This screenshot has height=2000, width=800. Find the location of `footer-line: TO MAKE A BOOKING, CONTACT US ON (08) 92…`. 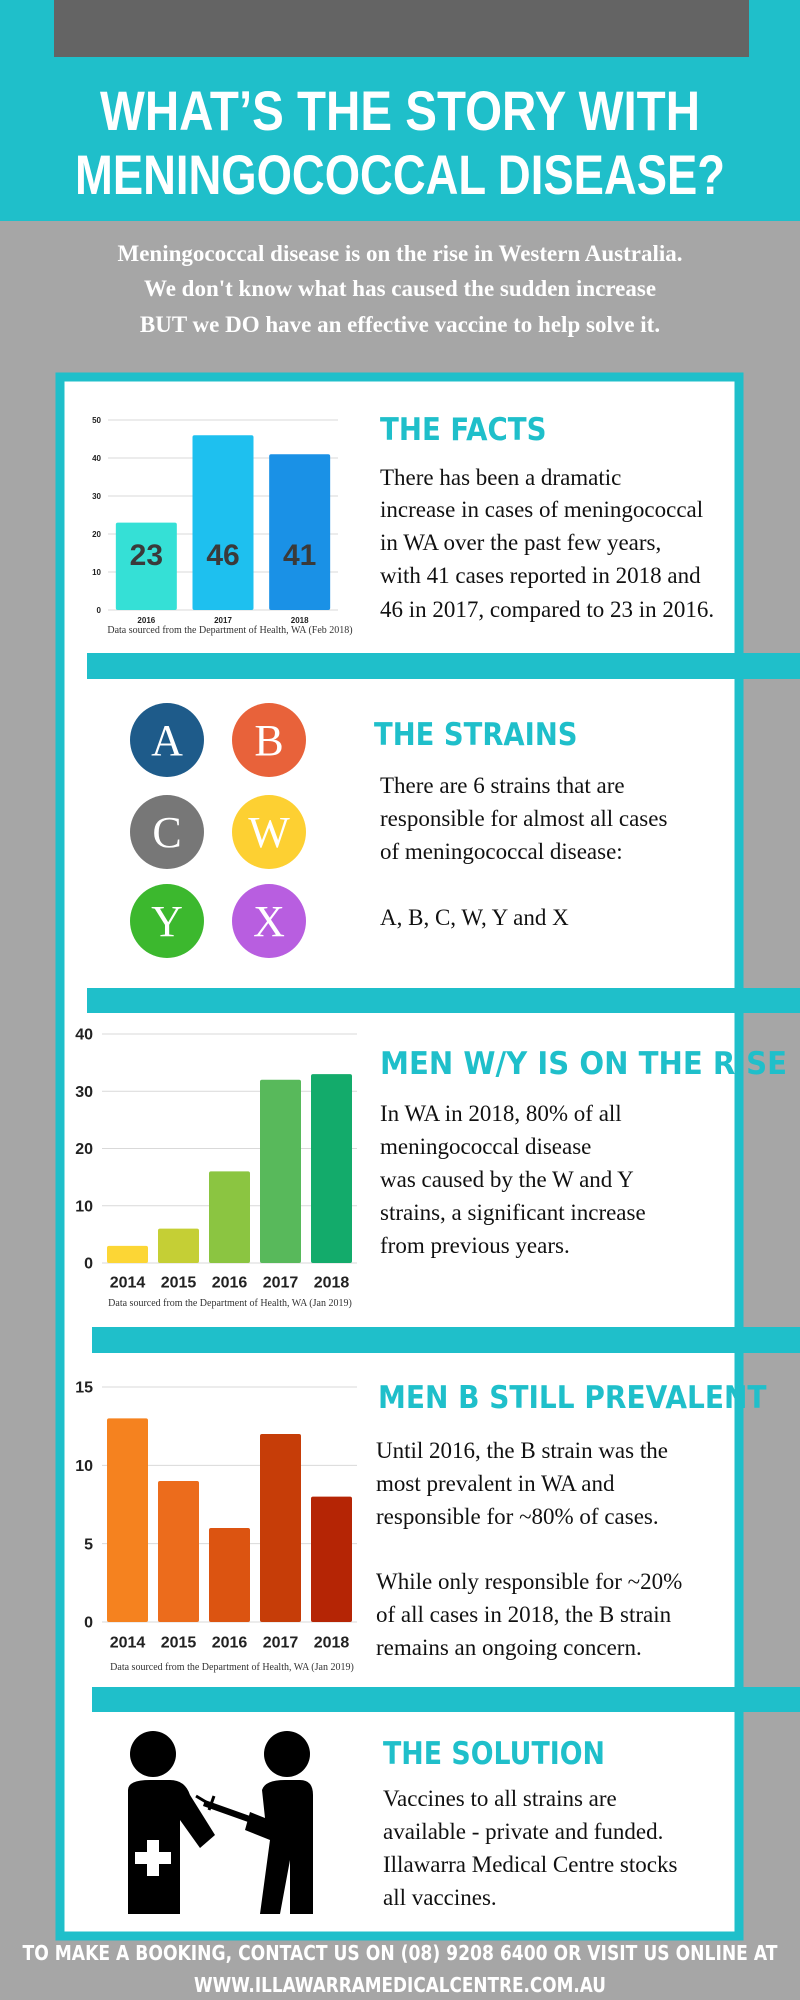

footer-line: TO MAKE A BOOKING, CONTACT US ON (08) 92… is located at coordinates (400, 1953).